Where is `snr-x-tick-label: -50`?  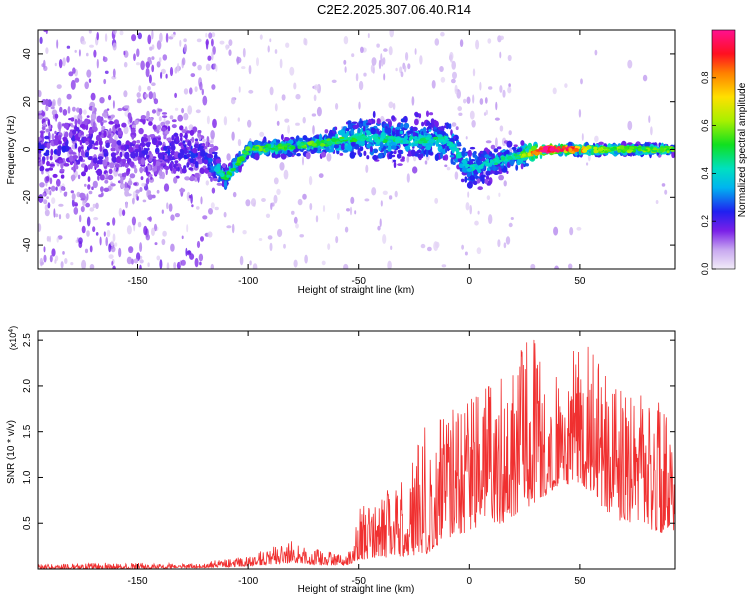
snr-x-tick-label: -50 is located at coordinates (358, 581).